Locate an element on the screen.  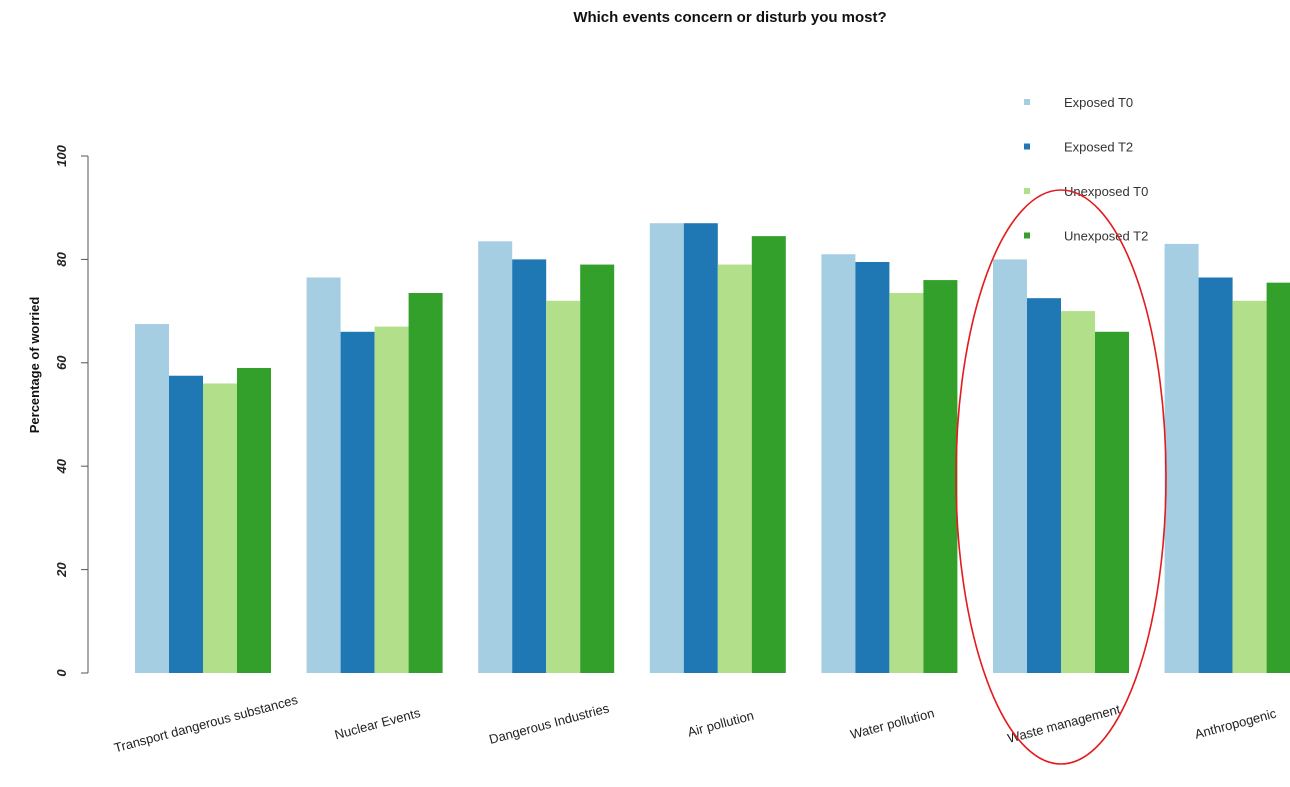
x-tick-label: Dangerous Industries is located at coordinates (549, 723).